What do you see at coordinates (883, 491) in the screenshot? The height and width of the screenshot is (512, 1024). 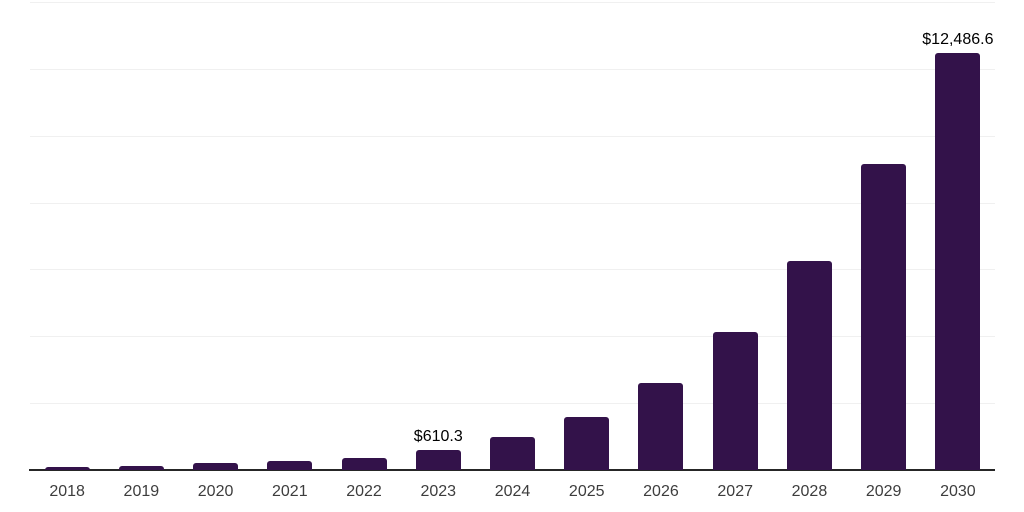 I see `x-tick-label-2029: 2029` at bounding box center [883, 491].